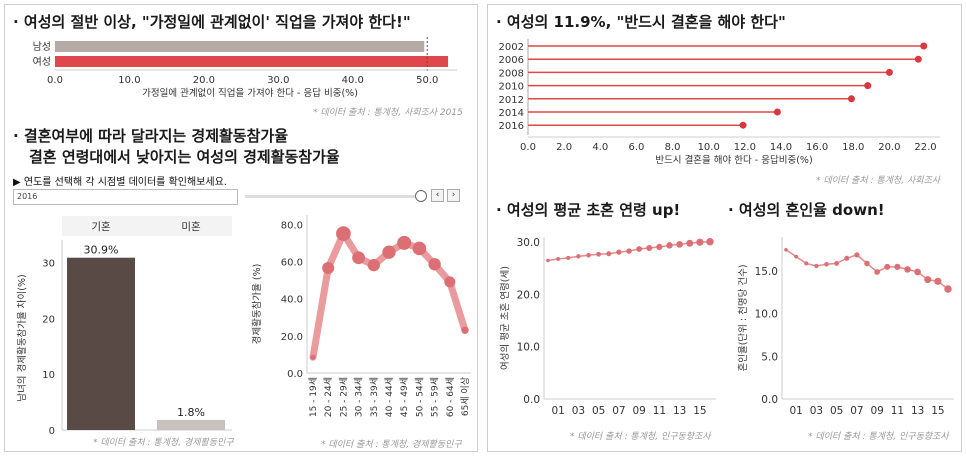 The image size is (966, 456). Describe the element at coordinates (557, 411) in the screenshot. I see `firstage-x-tick: 01` at that location.